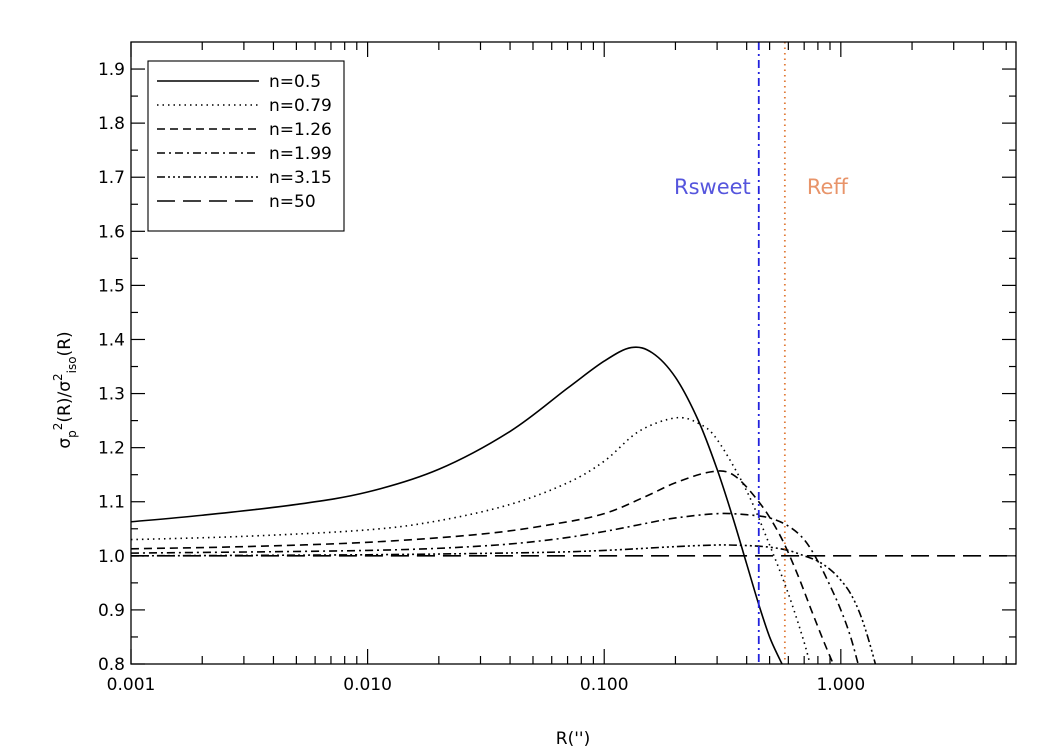 This screenshot has height=750, width=1050. I want to click on y-tick-label: 1.1, so click(111, 503).